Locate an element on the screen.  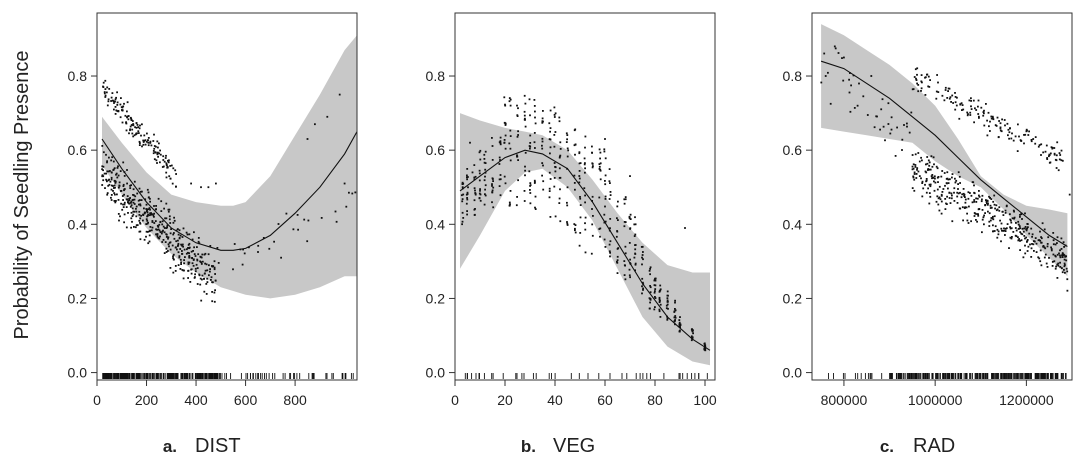
y-axis-label: Probability of Seedling Presence is located at coordinates (22, 194).